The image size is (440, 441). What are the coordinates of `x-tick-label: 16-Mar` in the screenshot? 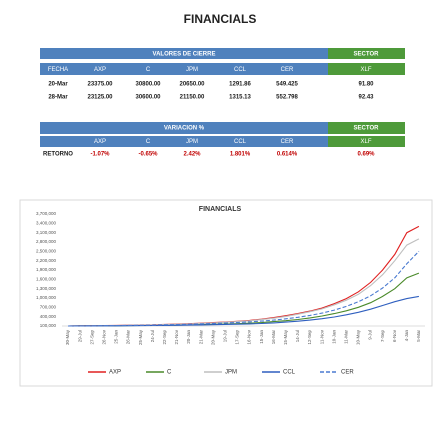 It's located at (273, 337).